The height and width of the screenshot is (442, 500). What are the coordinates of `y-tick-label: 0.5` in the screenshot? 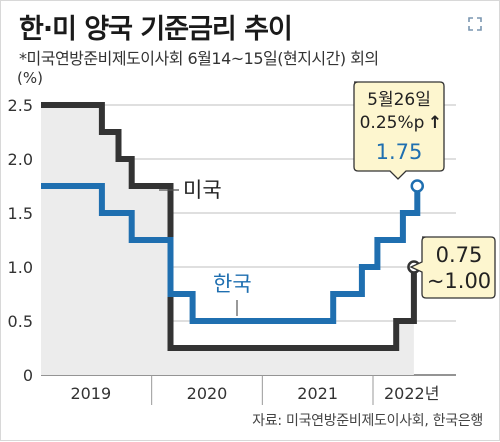 It's located at (20, 321).